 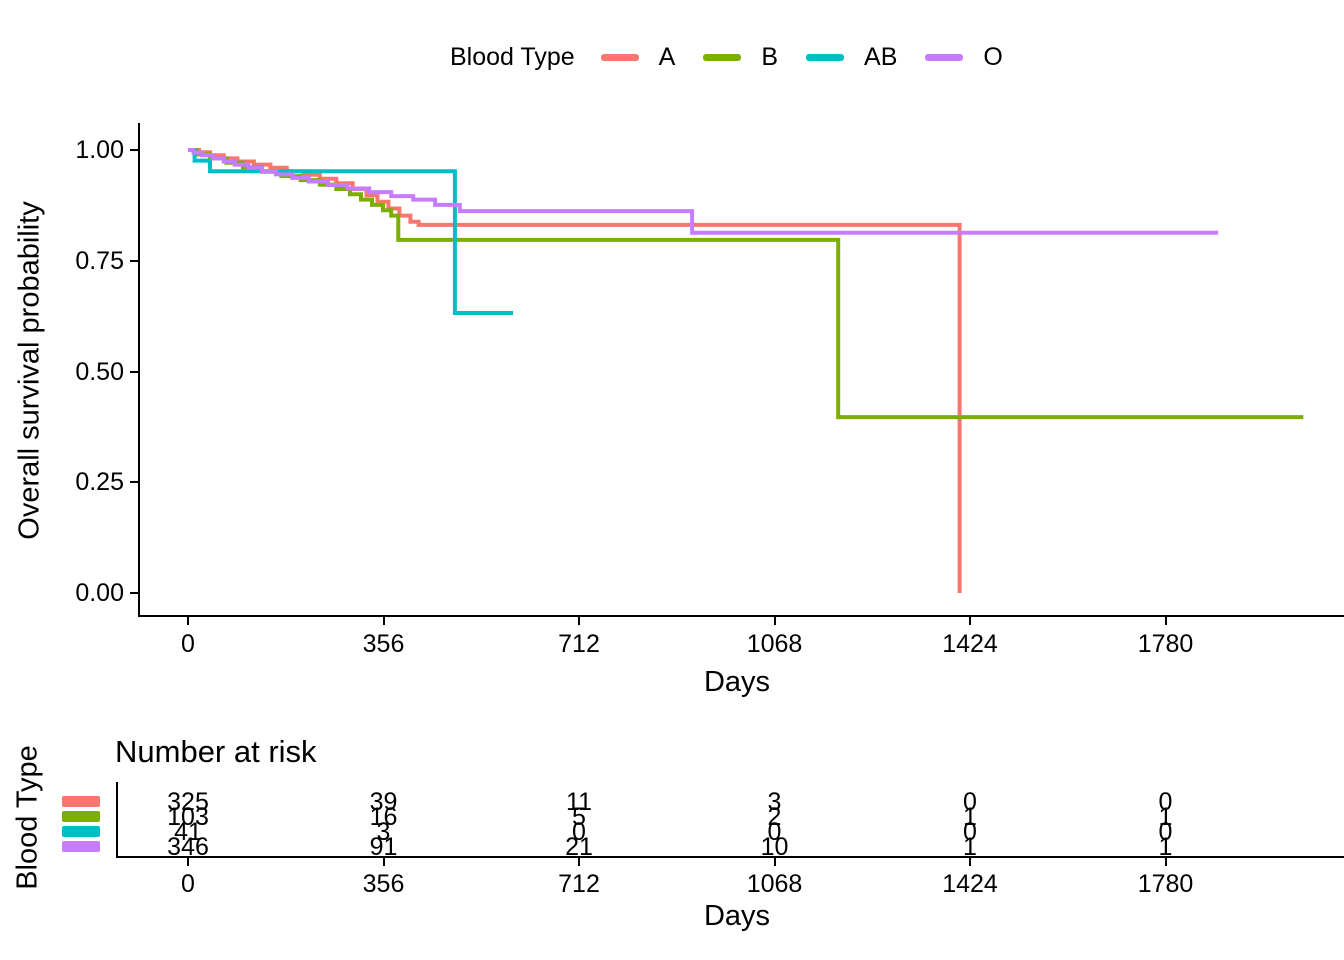 What do you see at coordinates (188, 884) in the screenshot?
I see `risk-x-tick-label: 0` at bounding box center [188, 884].